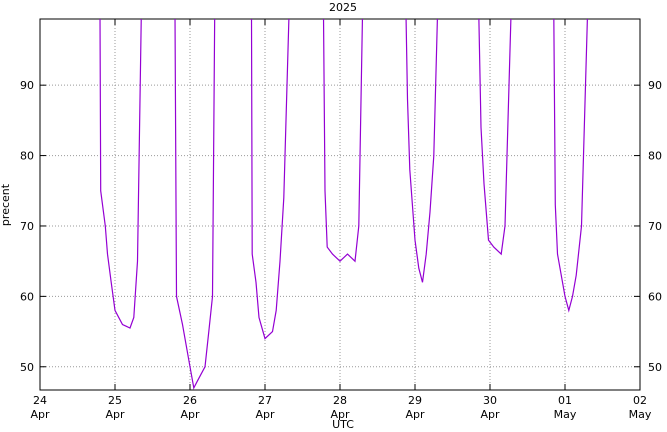 Image resolution: width=667 pixels, height=432 pixels. I want to click on x-tick-label: 28 Apr, so click(340, 407).